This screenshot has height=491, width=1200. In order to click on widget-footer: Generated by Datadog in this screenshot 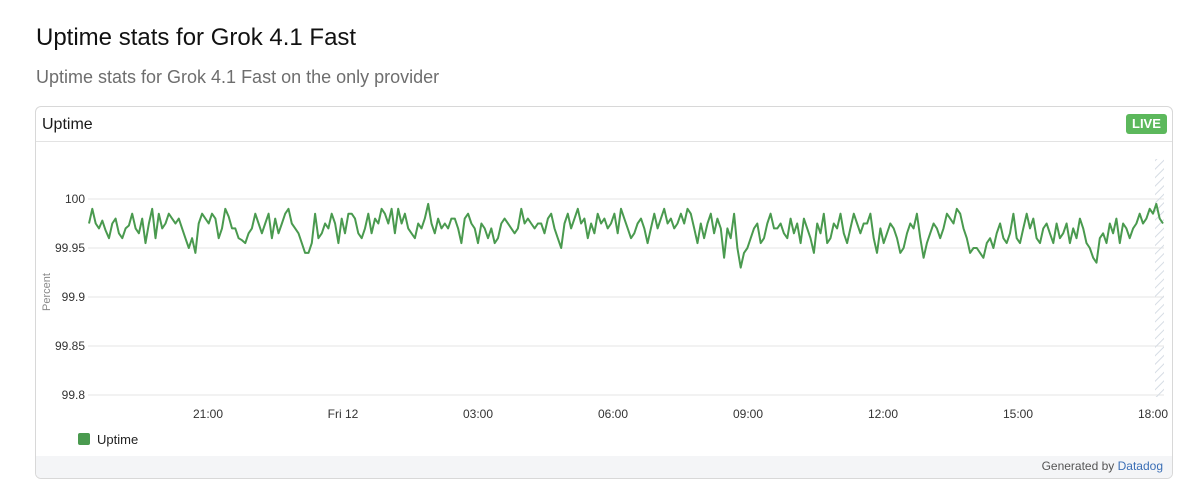, I will do `click(604, 467)`.